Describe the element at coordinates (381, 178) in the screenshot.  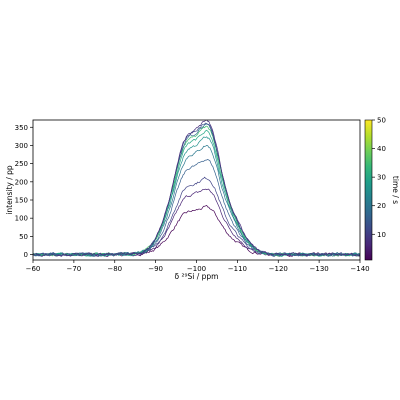
I see `colorbar-tick-label: 30` at that location.